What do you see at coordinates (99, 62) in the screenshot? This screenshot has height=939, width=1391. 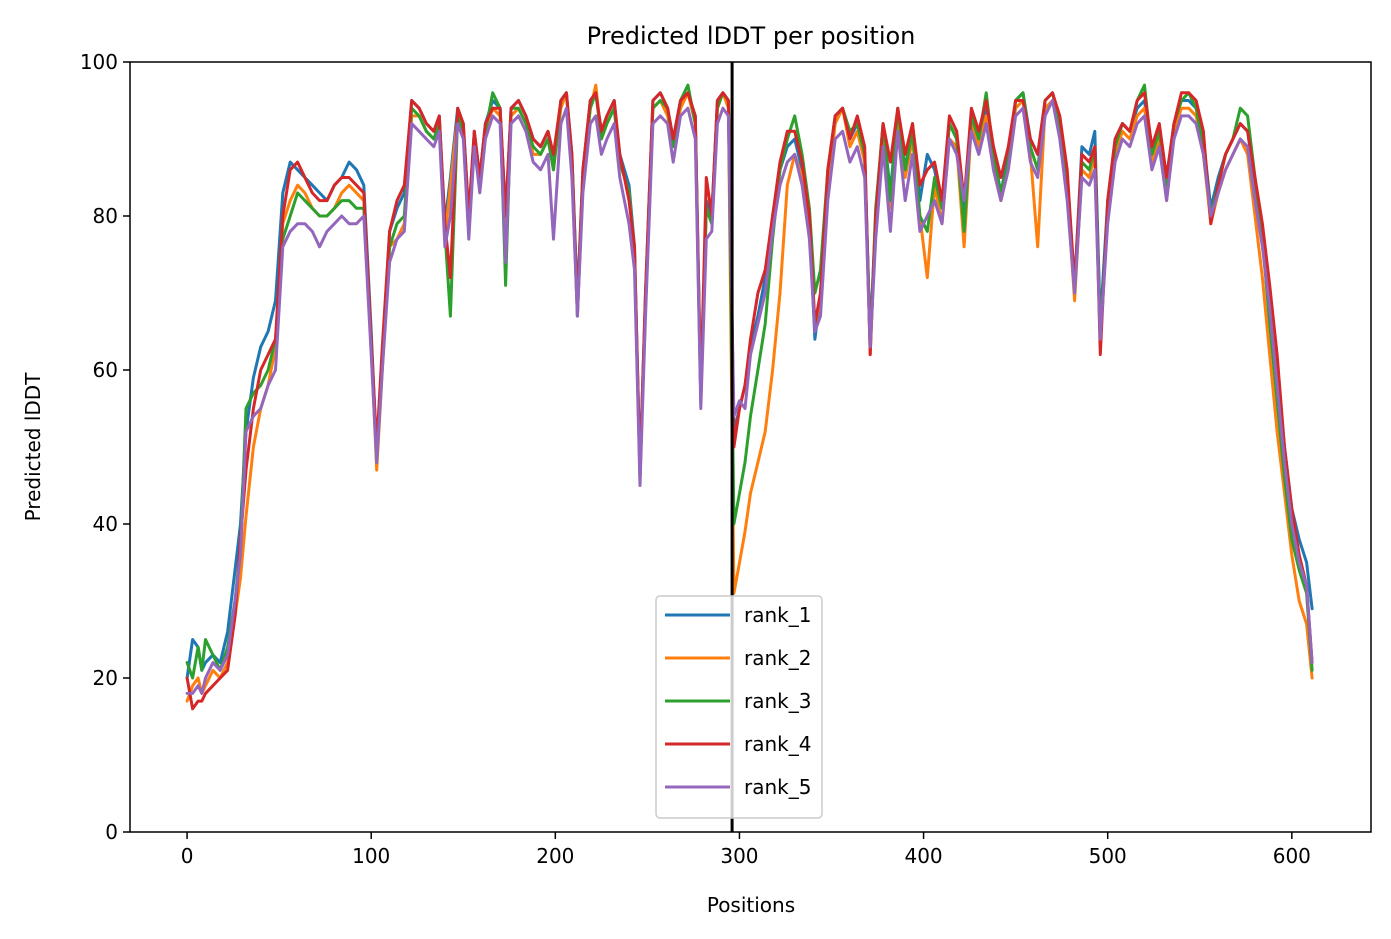 I see `y-tick-label: 100` at bounding box center [99, 62].